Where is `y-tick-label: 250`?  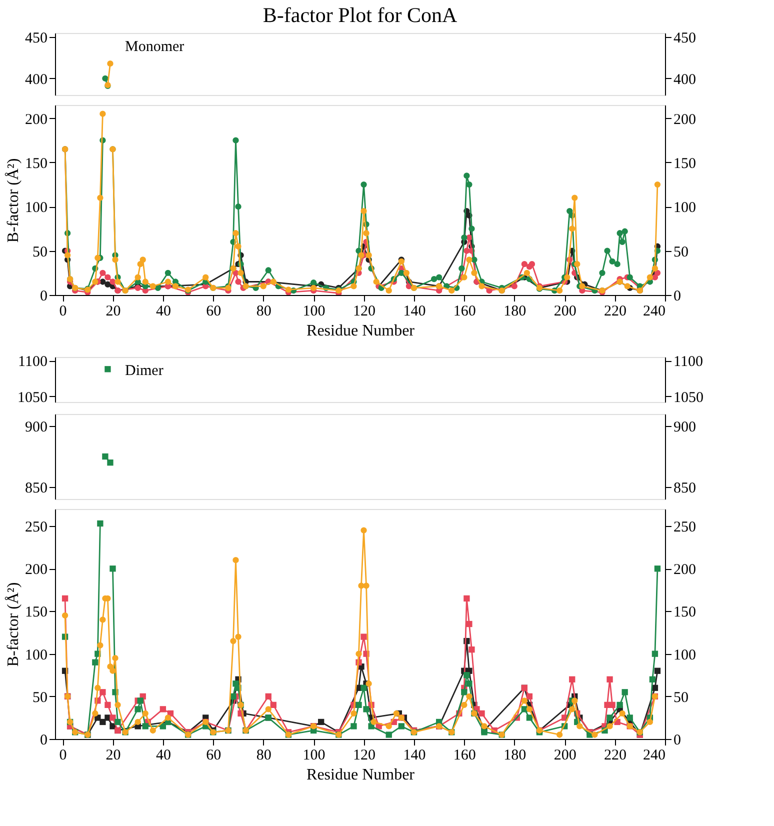 y-tick-label: 250 is located at coordinates (36, 528).